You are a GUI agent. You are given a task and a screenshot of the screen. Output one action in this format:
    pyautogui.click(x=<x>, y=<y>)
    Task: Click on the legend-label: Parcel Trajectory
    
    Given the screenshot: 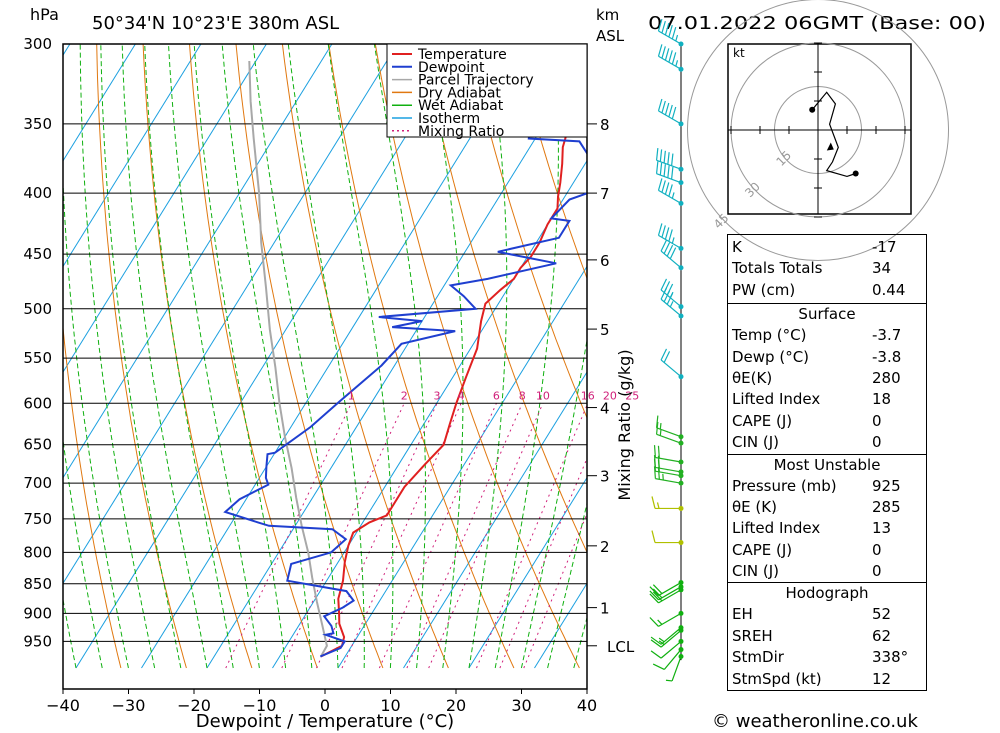 What is the action you would take?
    pyautogui.click(x=476, y=81)
    